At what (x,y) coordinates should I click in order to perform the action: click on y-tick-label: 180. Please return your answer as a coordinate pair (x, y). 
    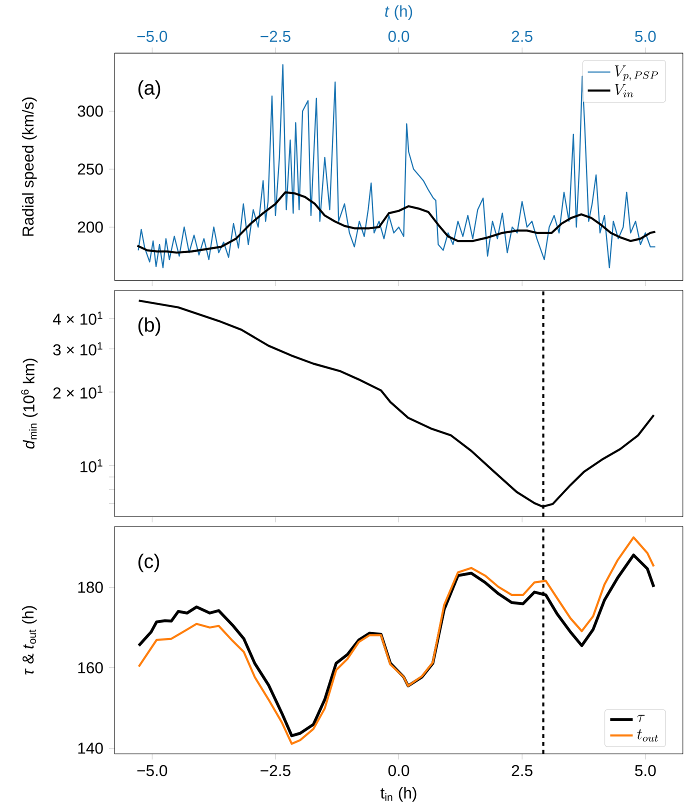
    Looking at the image, I should click on (90, 587).